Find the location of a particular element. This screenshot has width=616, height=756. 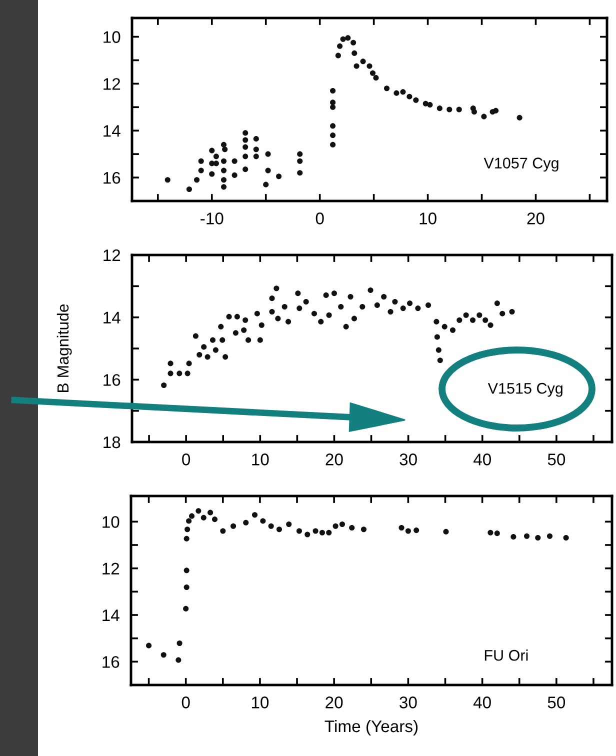

y-axis-title: B Magnitude is located at coordinates (64, 348).